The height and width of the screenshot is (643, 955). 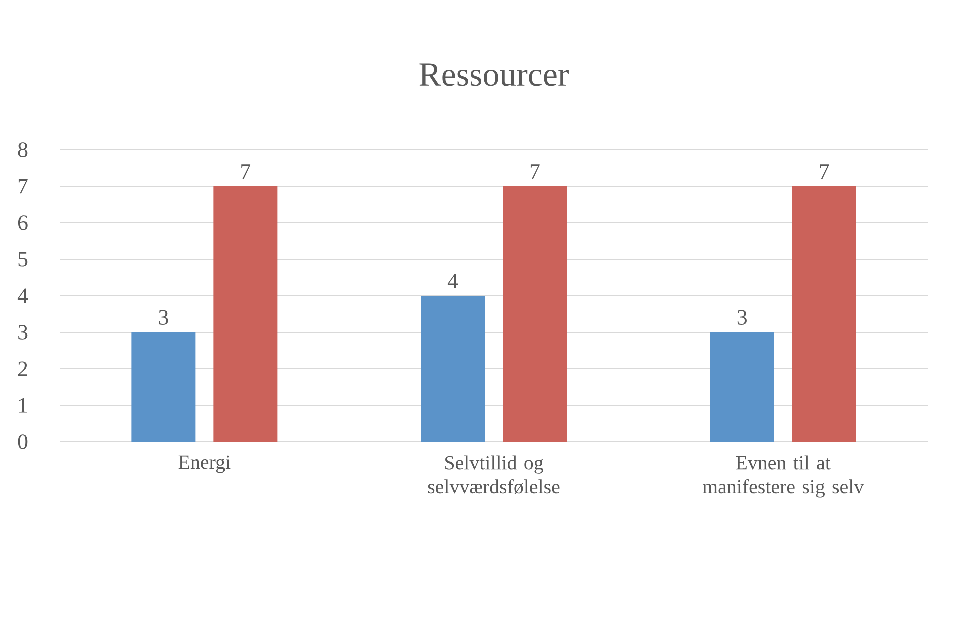 I want to click on y-tick-label: 2, so click(x=23, y=369).